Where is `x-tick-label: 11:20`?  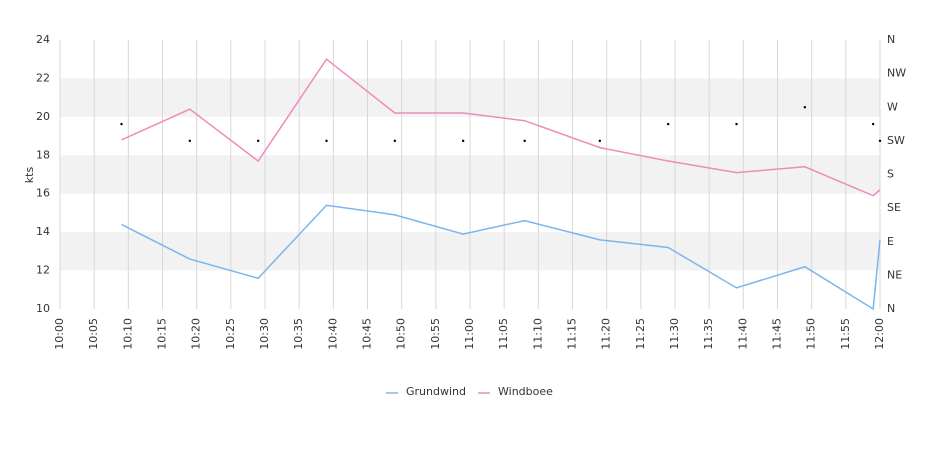
x-tick-label: 11:20 is located at coordinates (606, 334).